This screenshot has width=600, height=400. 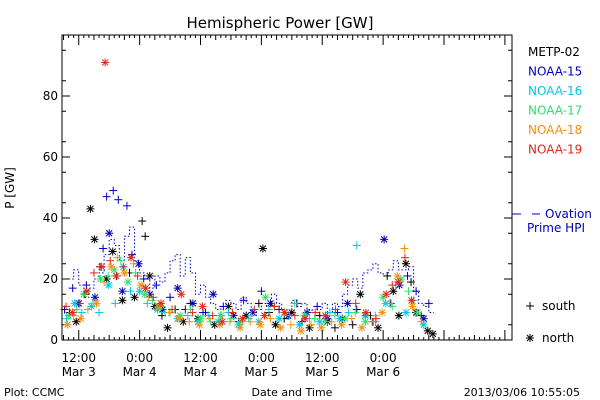 What do you see at coordinates (555, 111) in the screenshot?
I see `legend-entry: NOAA-17` at bounding box center [555, 111].